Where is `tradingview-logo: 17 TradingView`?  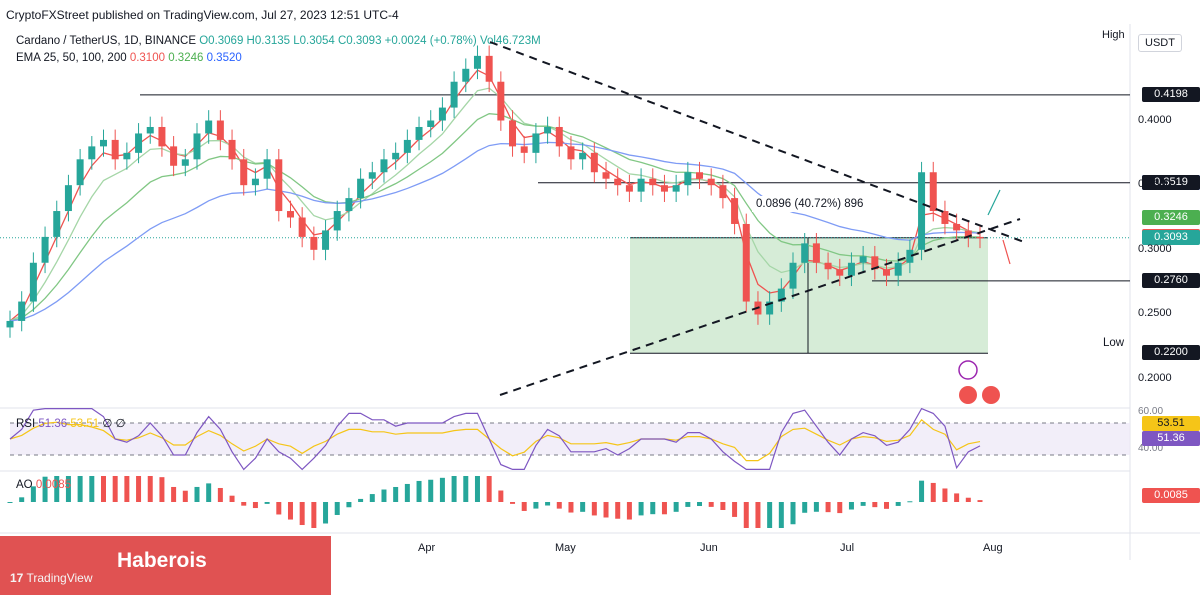 tradingview-logo: 17 TradingView is located at coordinates (51, 578).